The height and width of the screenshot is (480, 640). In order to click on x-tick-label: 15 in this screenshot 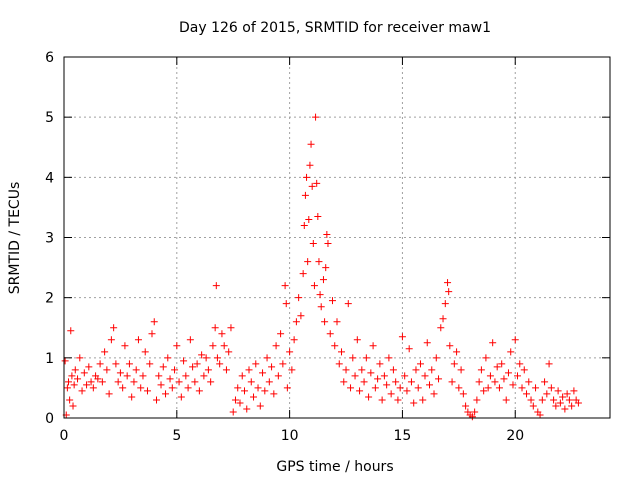, I will do `click(403, 436)`.